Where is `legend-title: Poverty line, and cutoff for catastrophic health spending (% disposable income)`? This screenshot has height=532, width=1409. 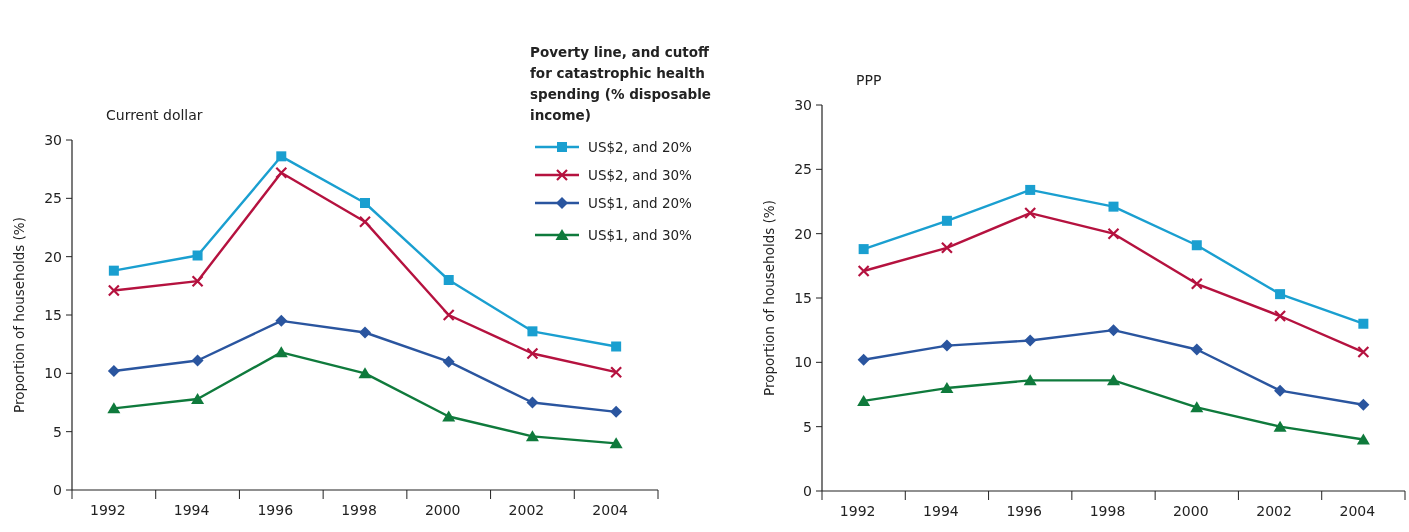 legend-title: Poverty line, and cutoff for catastrophic health spending (% disposable income) is located at coordinates (620, 83).